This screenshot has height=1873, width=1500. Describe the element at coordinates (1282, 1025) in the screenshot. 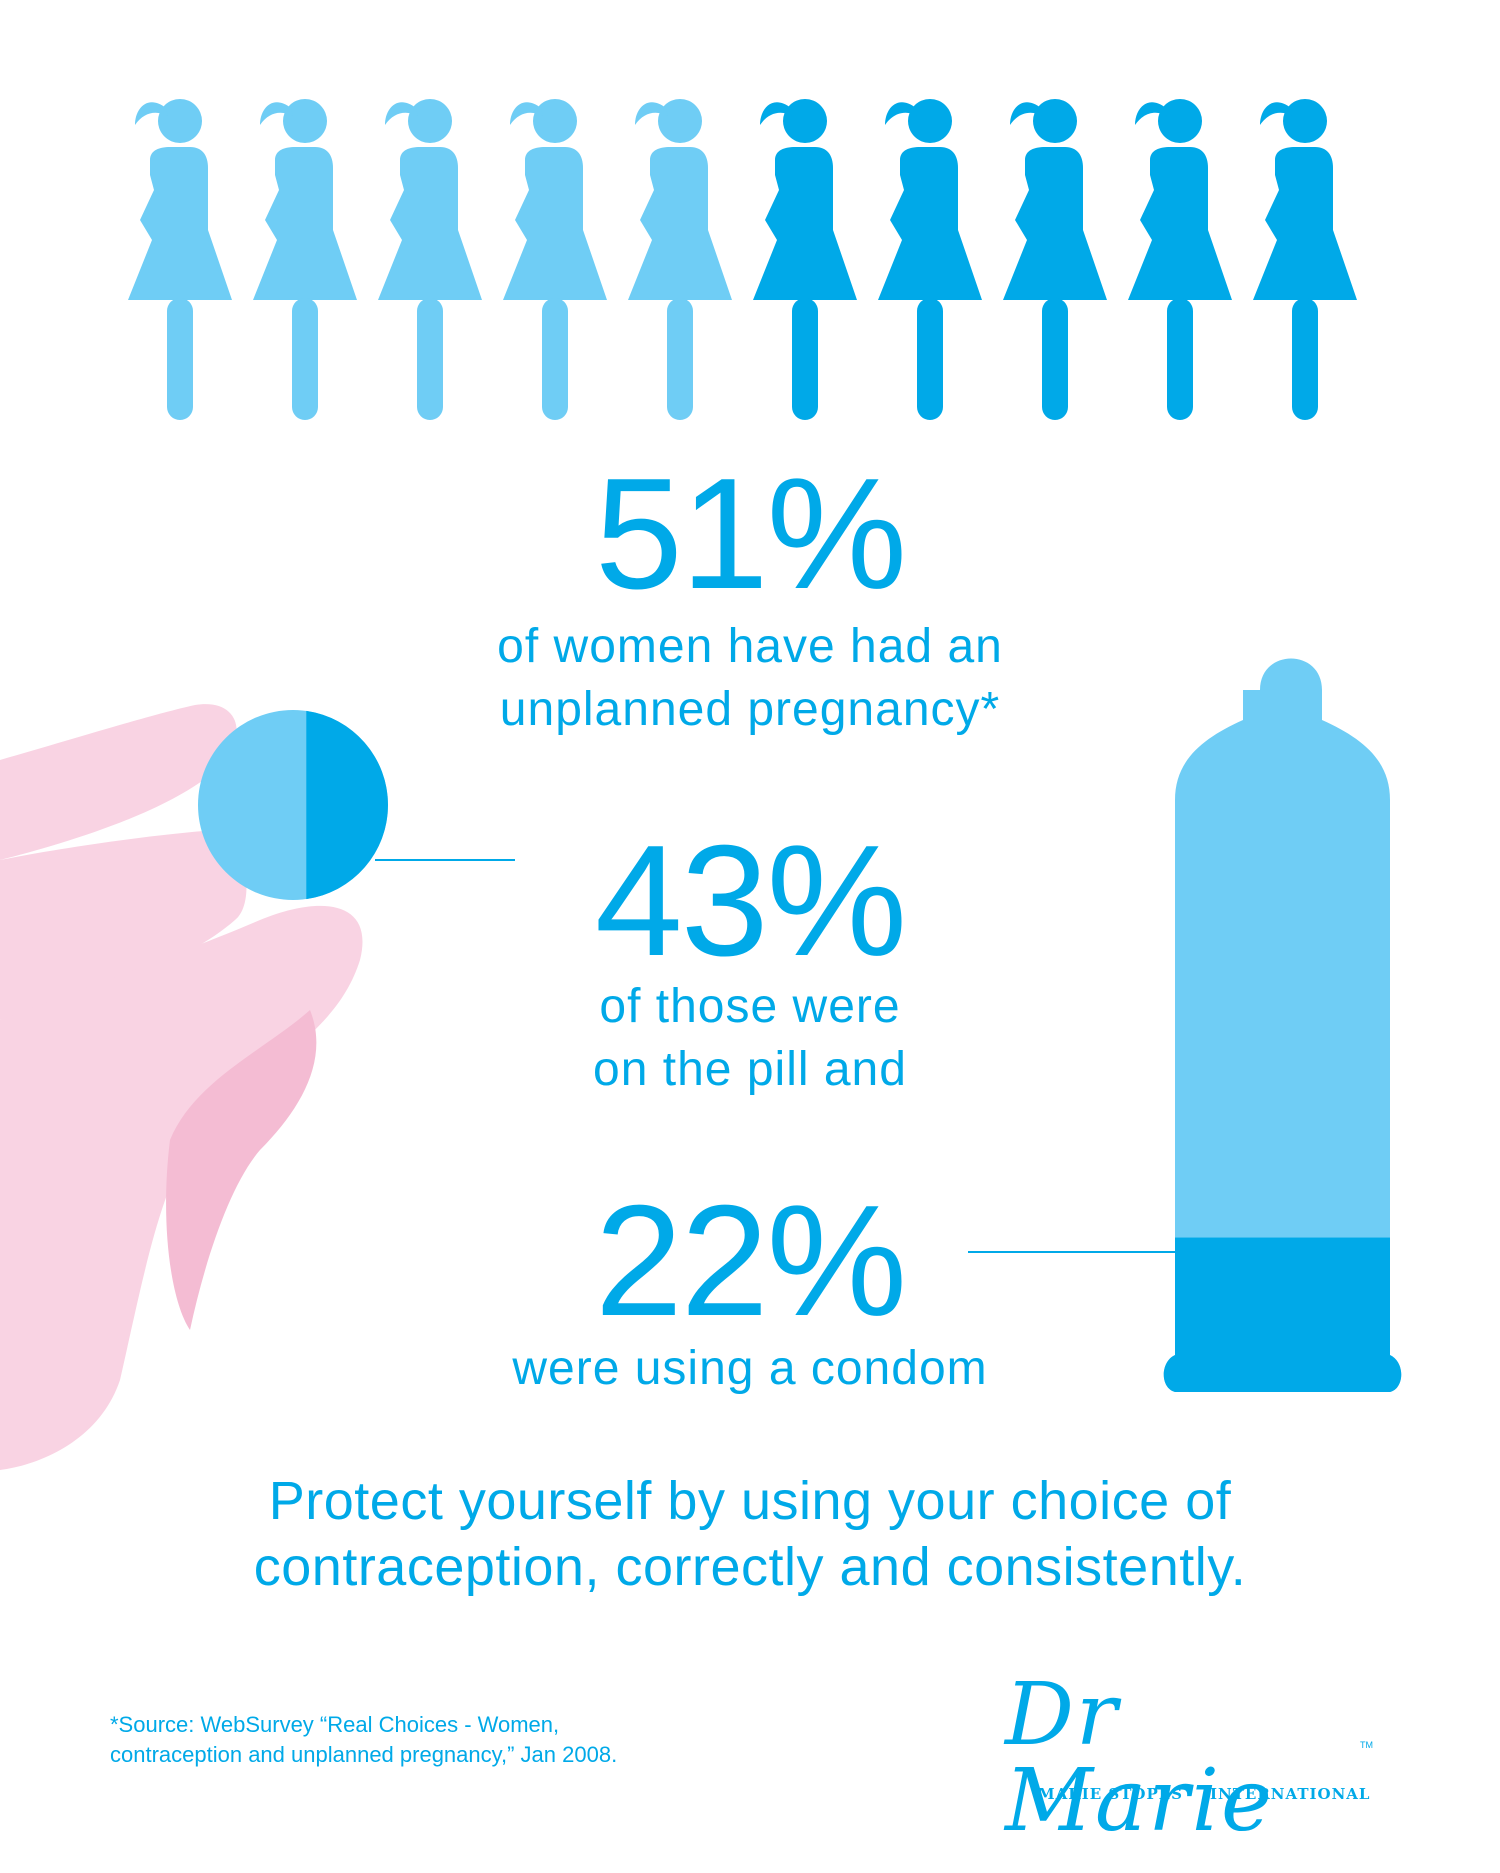

I see `condom-icon` at that location.